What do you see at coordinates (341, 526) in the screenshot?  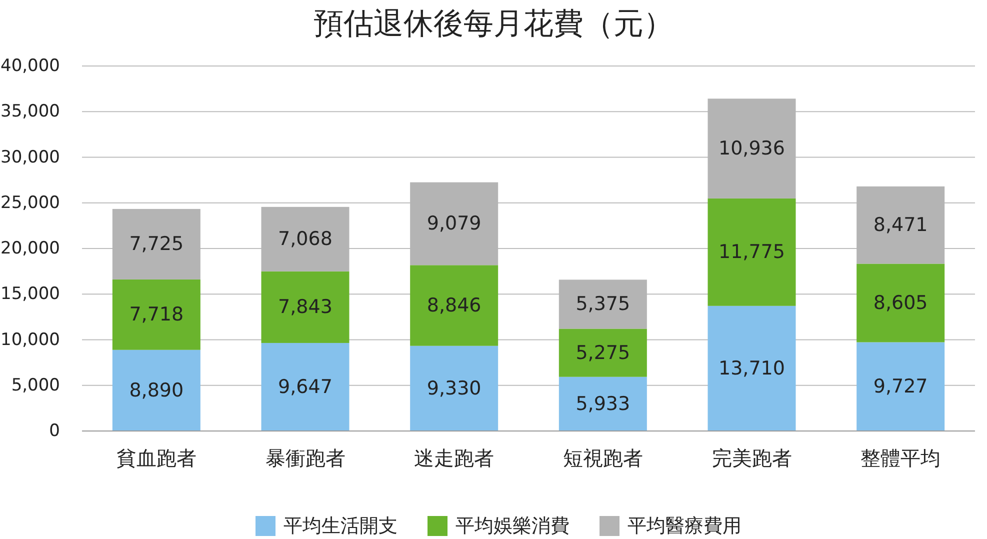 I see `legend-label: 平均生活開支` at bounding box center [341, 526].